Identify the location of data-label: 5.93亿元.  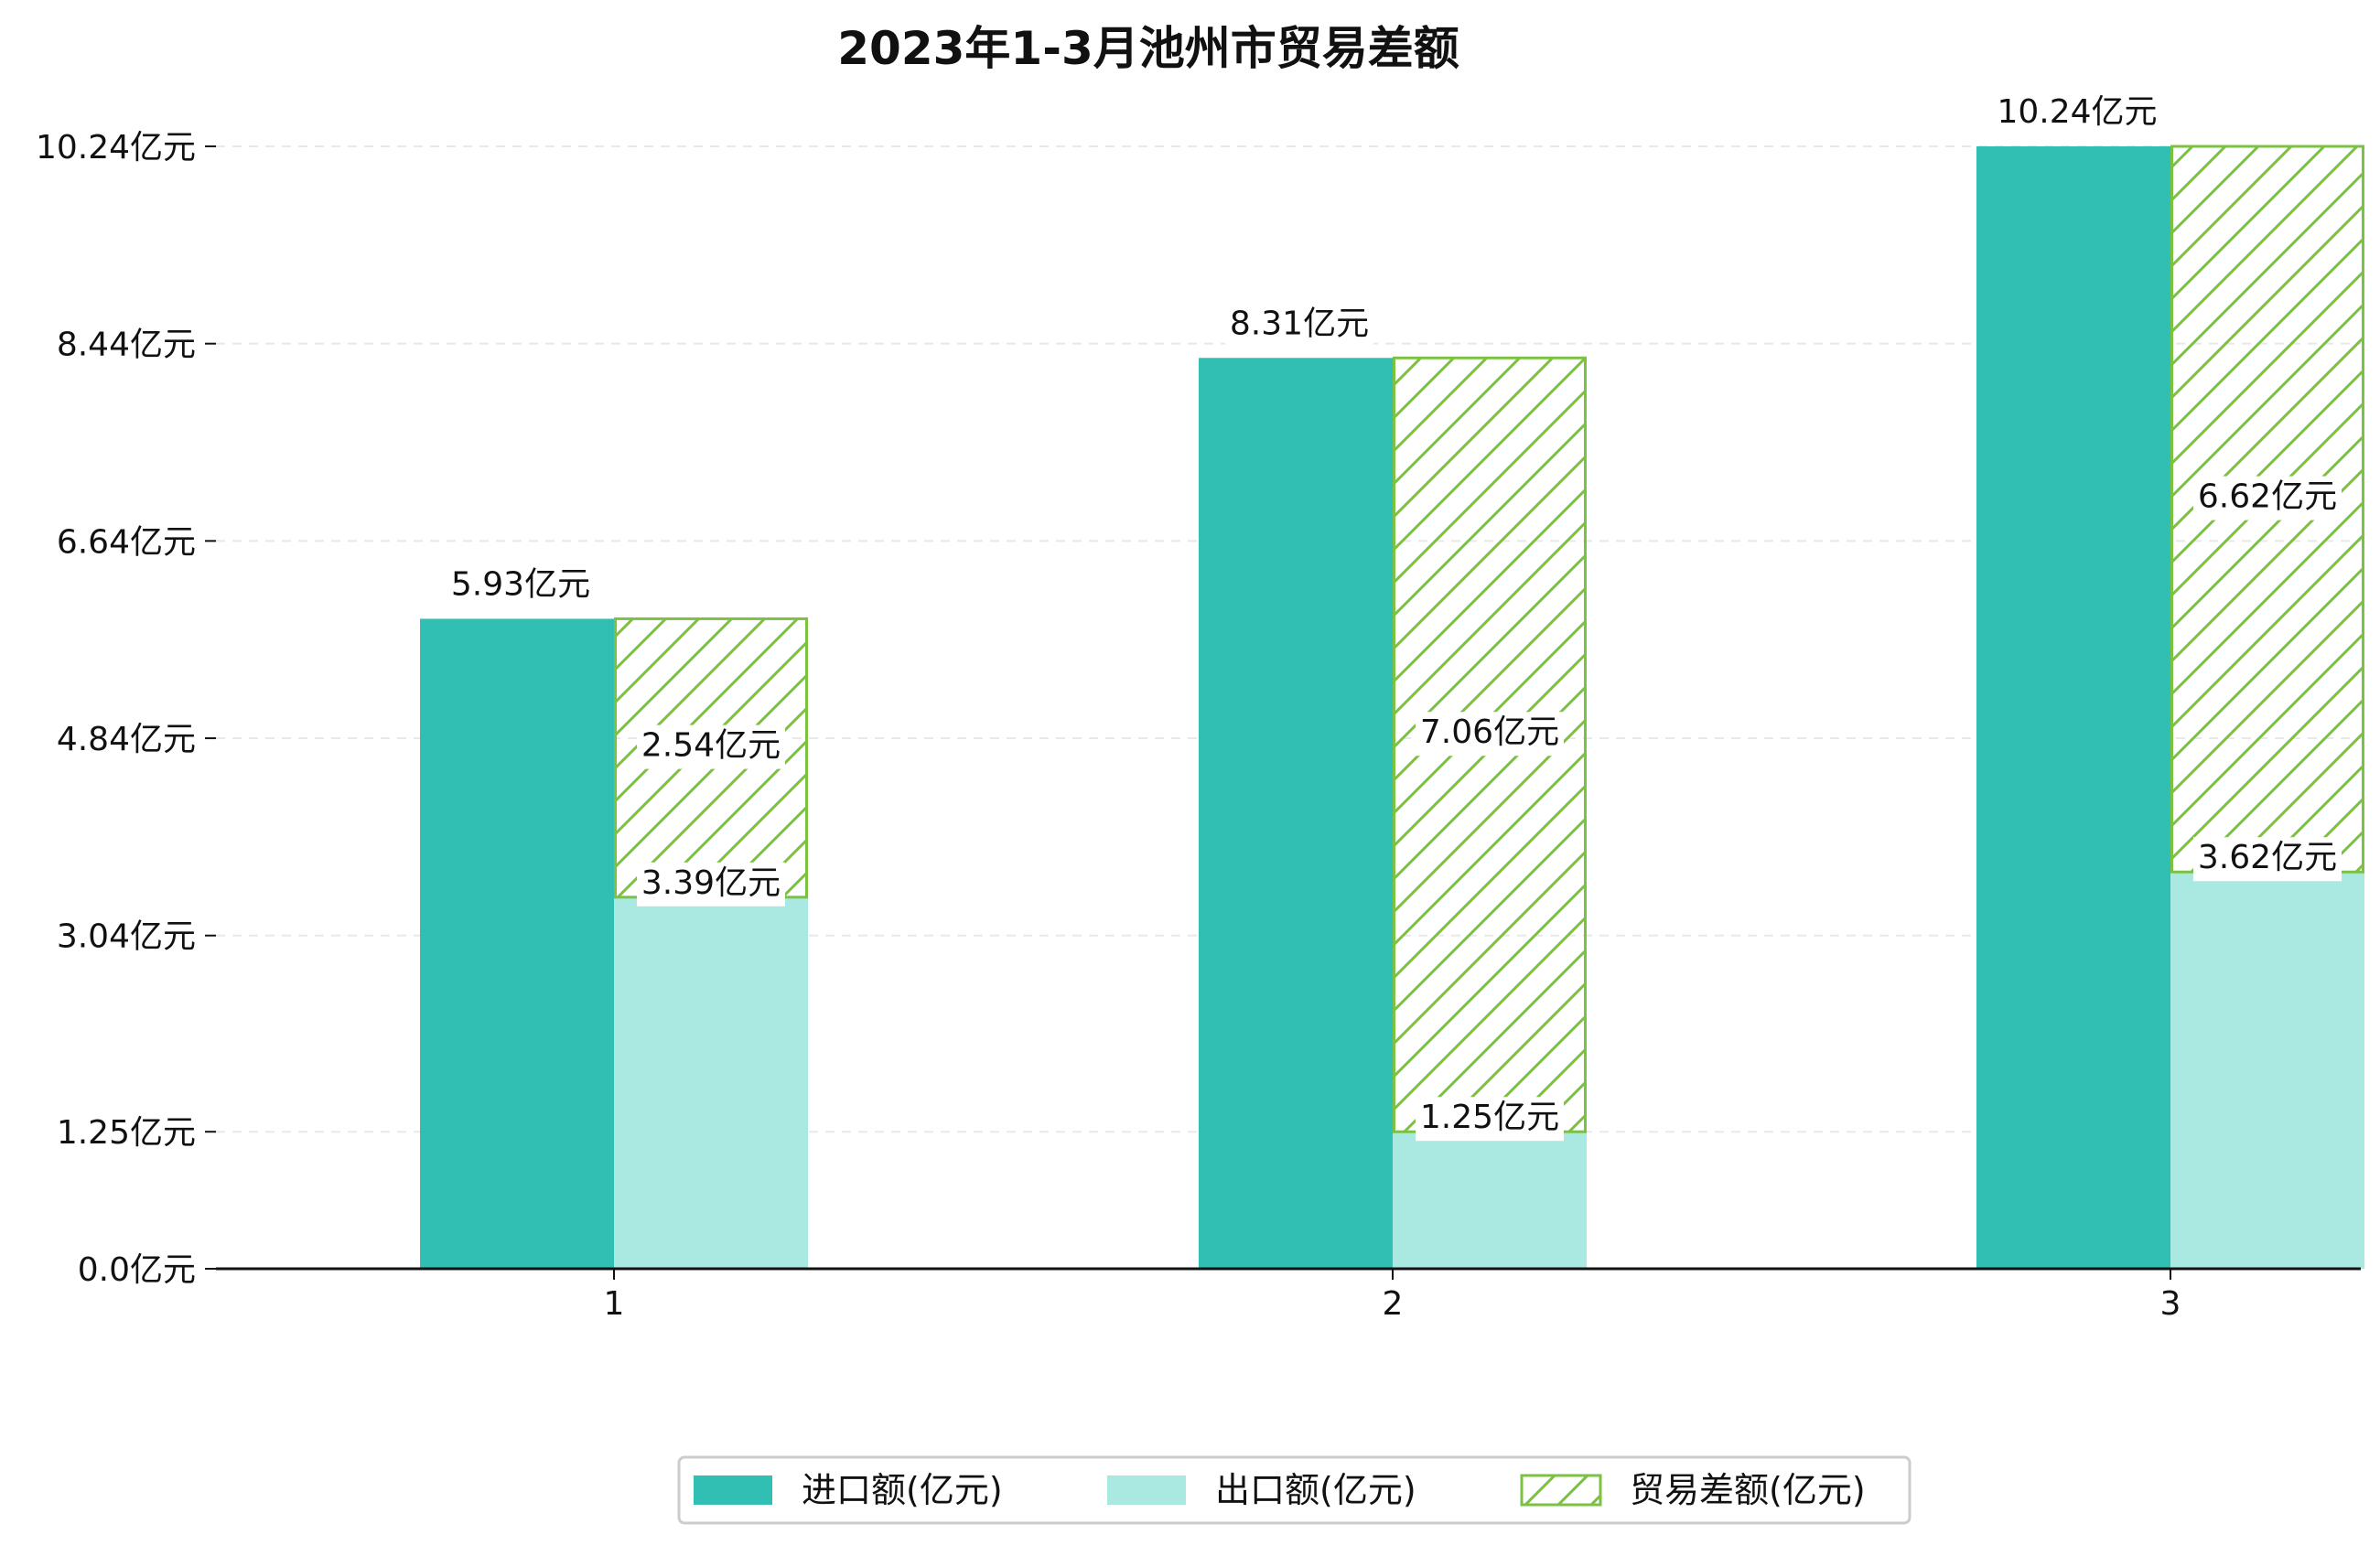
(520, 584).